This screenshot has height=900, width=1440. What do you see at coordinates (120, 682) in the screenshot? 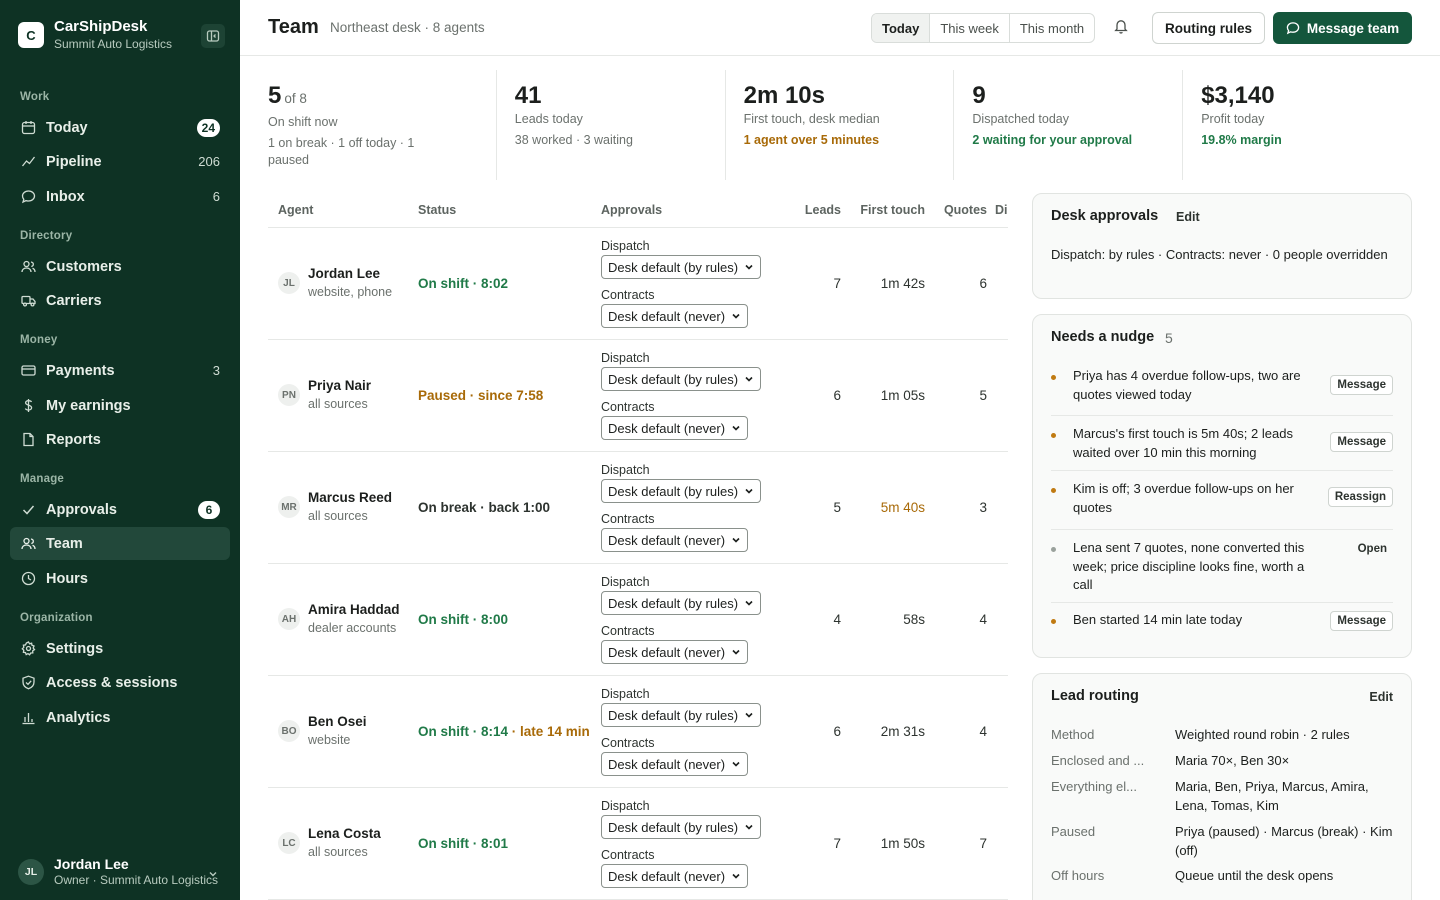
I see `sidebar-item-access-sessions: Access & sessions` at bounding box center [120, 682].